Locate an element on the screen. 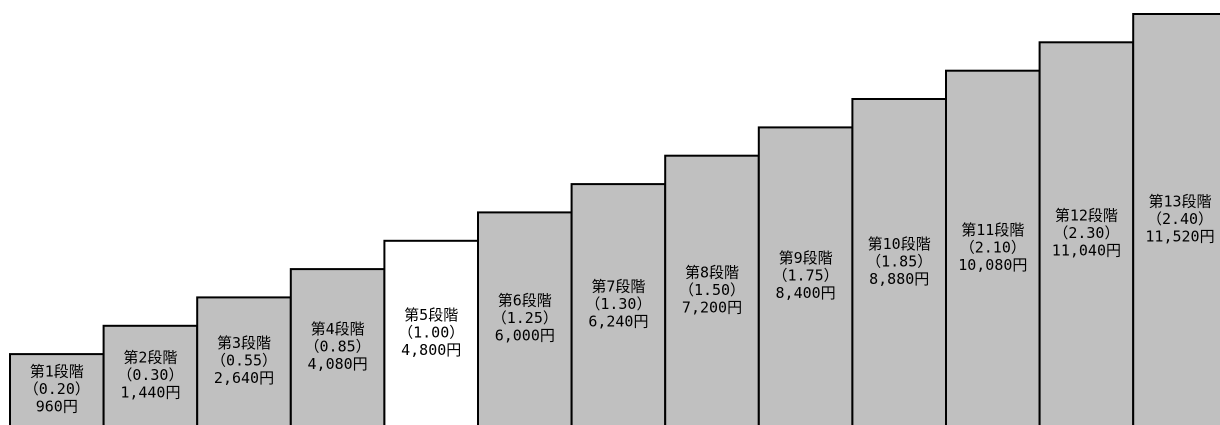 Image resolution: width=1220 pixels, height=425 pixels. bar-amount-label-10: 8,880円 is located at coordinates (899, 279).